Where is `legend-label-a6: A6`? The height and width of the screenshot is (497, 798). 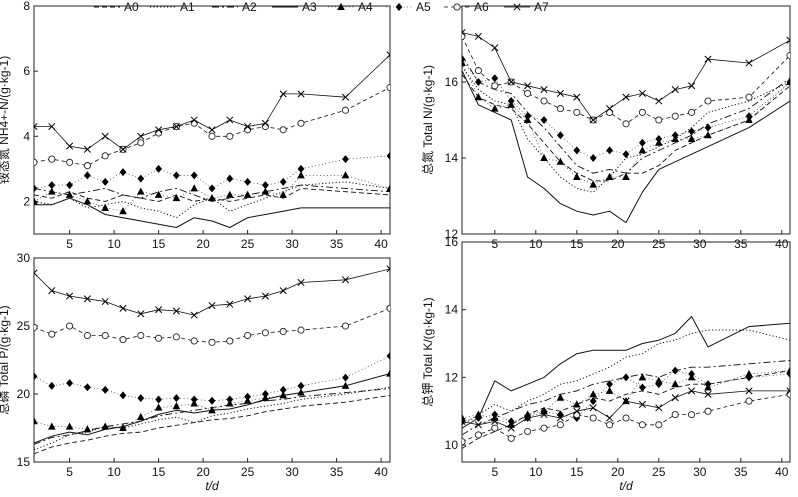 legend-label-a6: A6 is located at coordinates (481, 7).